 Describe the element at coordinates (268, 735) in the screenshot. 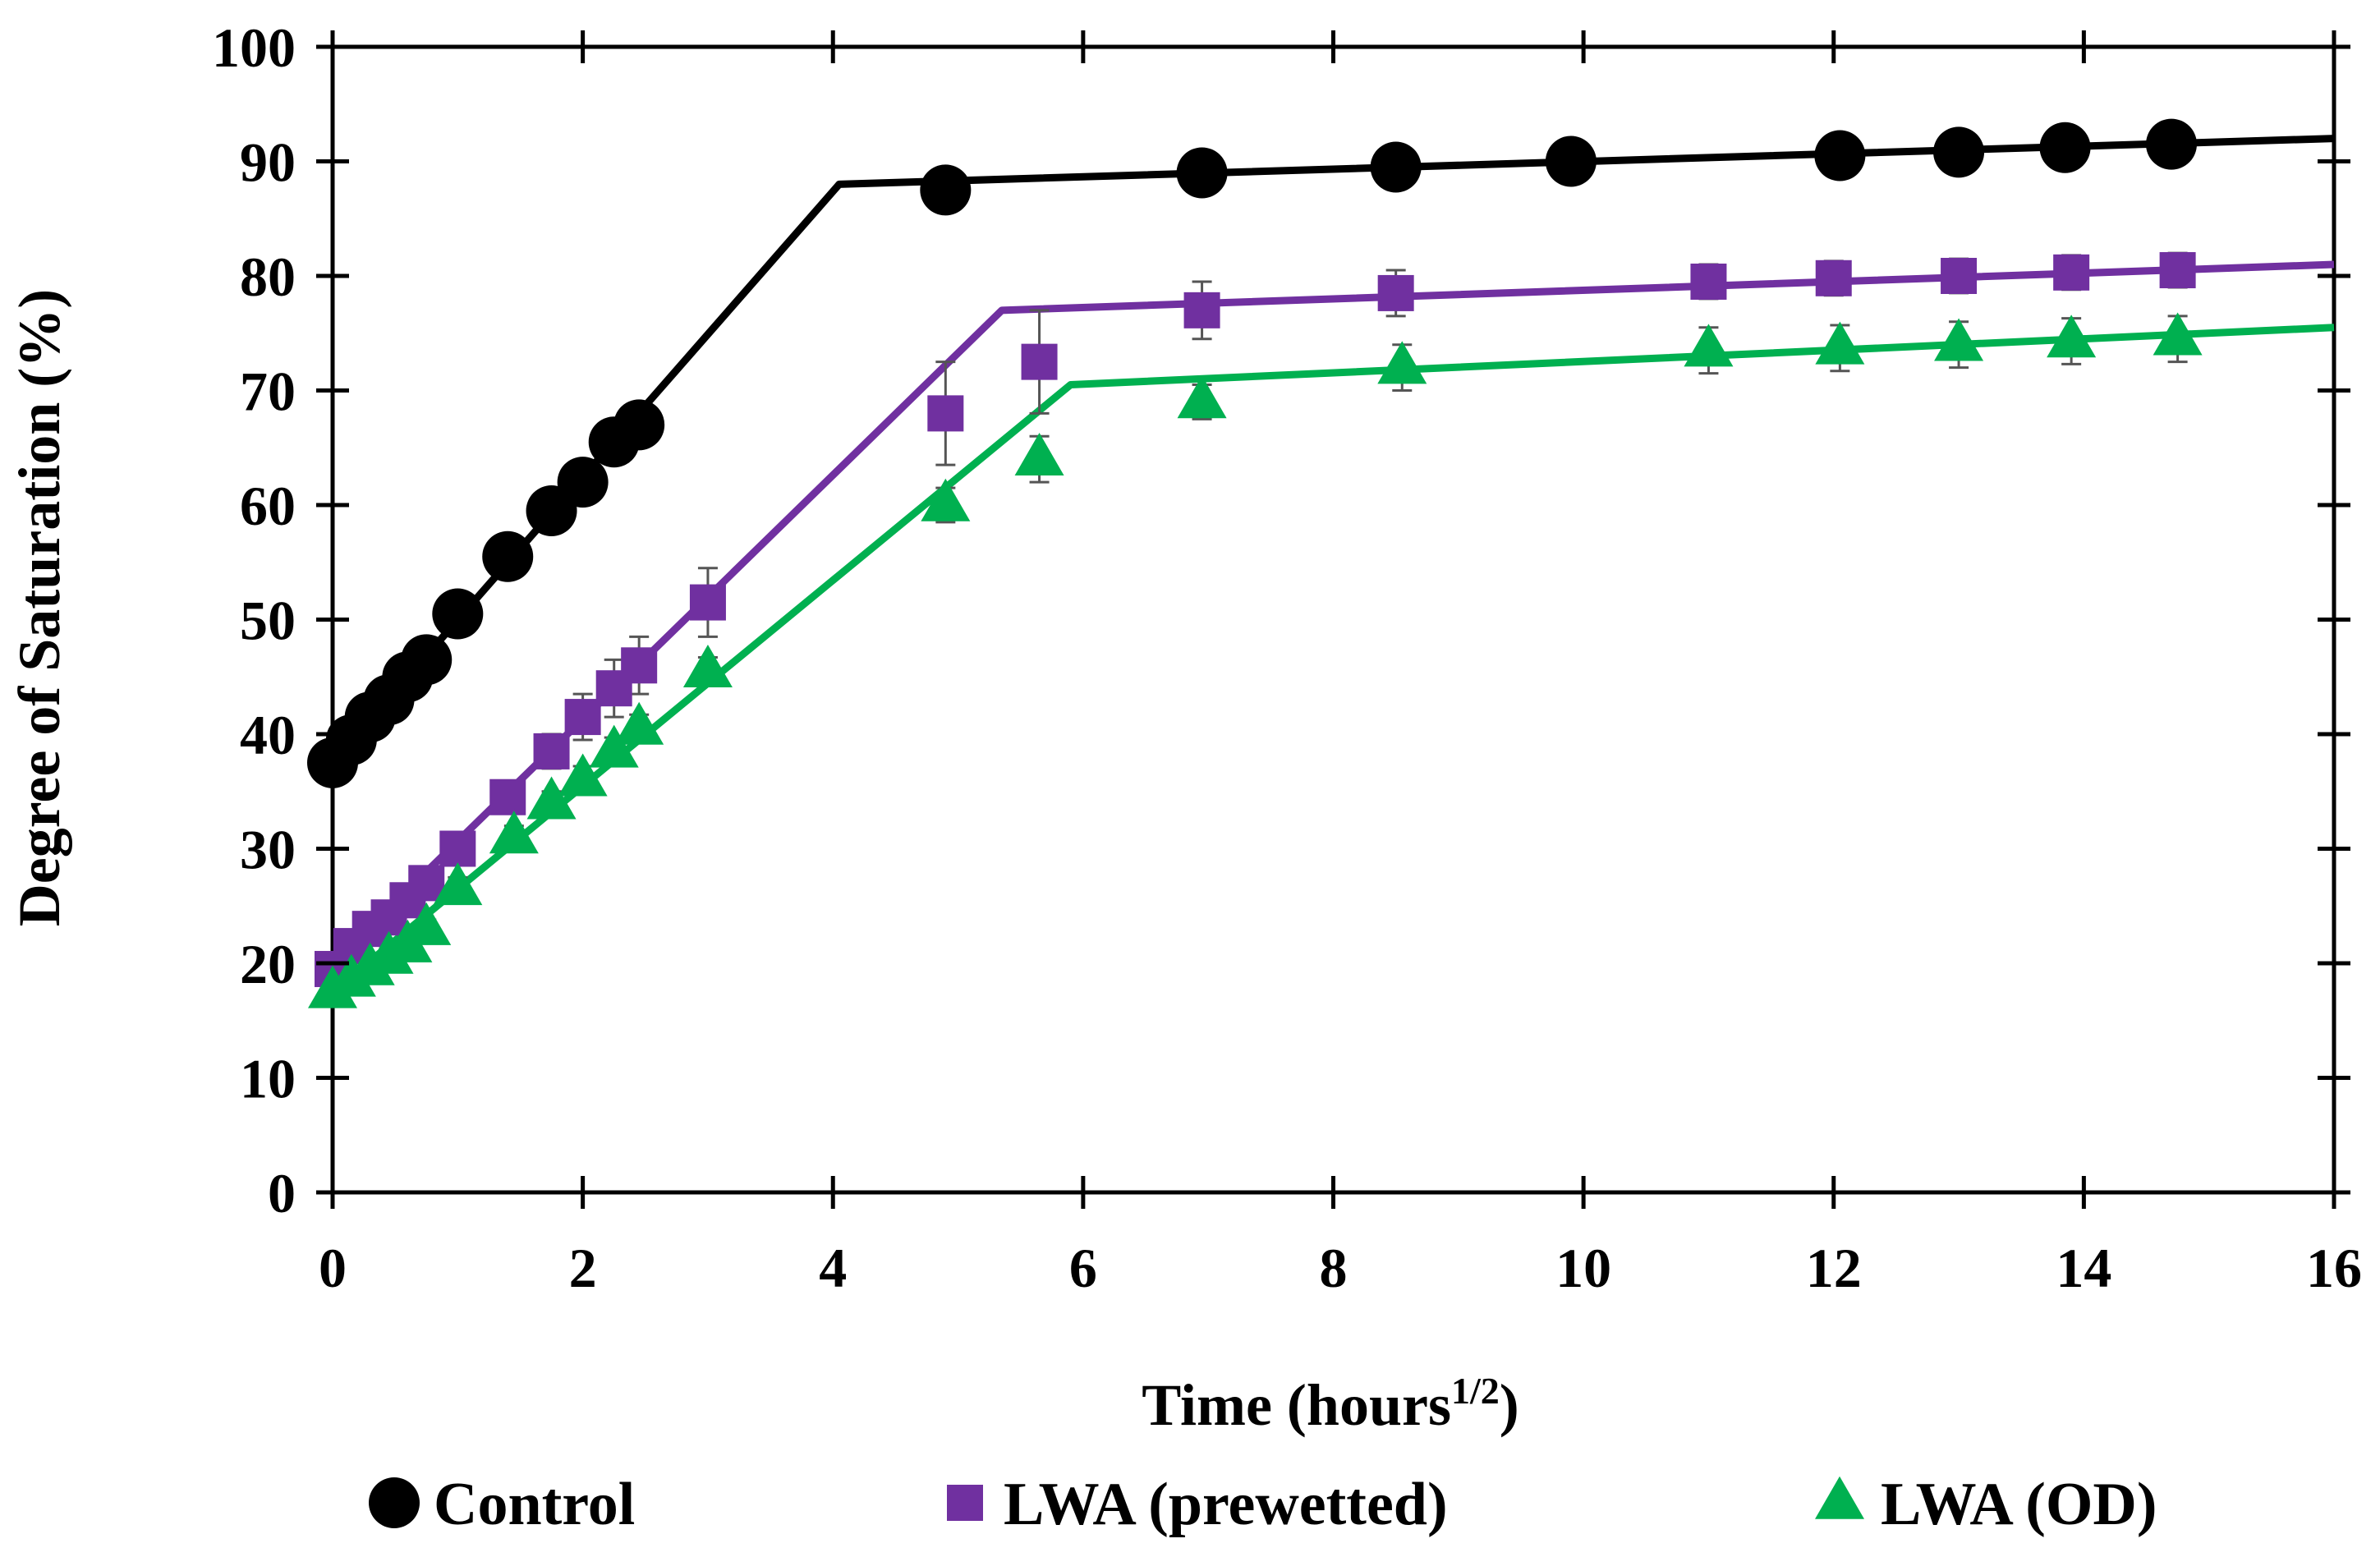

I see `y-tick-label: 40` at that location.